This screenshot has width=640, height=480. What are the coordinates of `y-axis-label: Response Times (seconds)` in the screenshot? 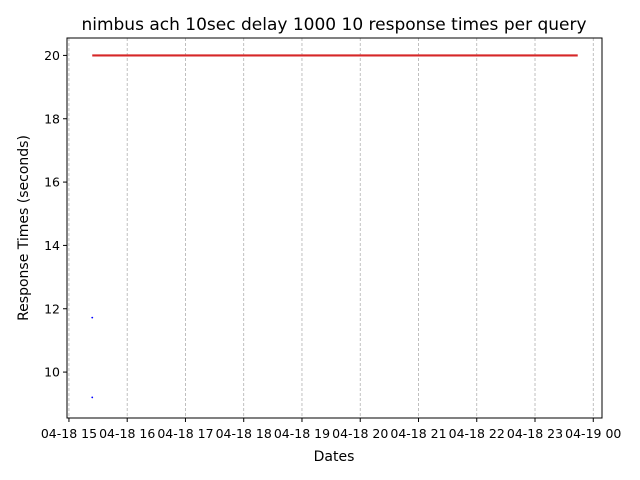 It's located at (24, 228).